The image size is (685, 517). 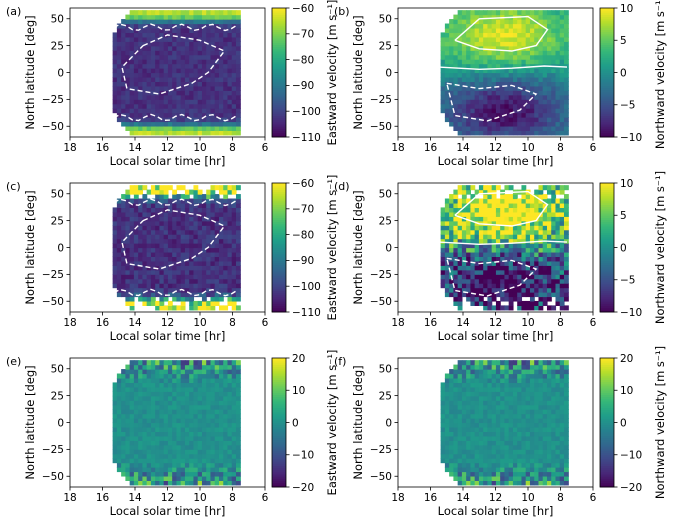 I want to click on x-tick-label: 12, so click(x=495, y=148).